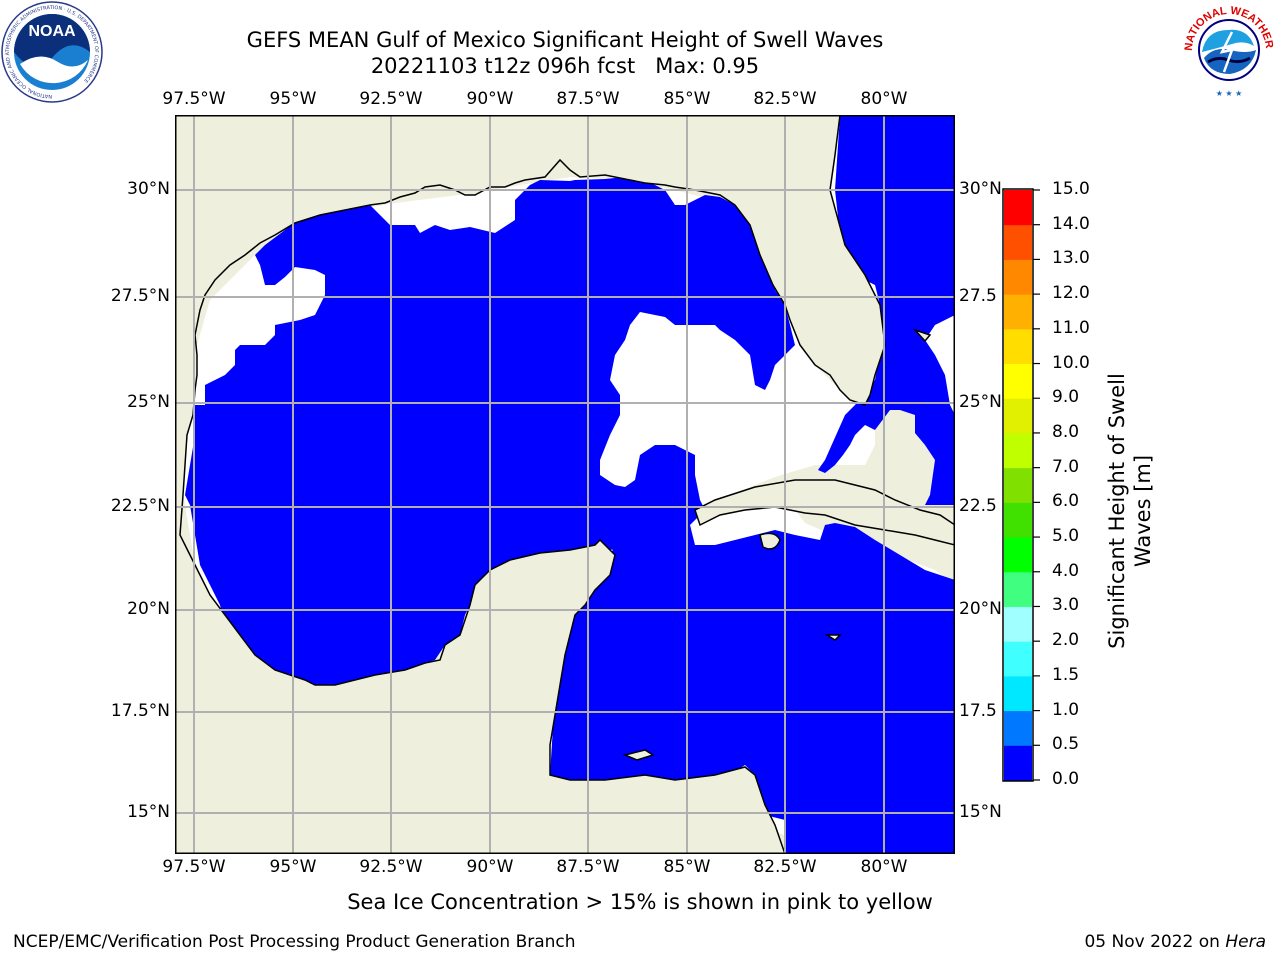  Describe the element at coordinates (140, 711) in the screenshot. I see `latitude-label: 17.5°N` at that location.